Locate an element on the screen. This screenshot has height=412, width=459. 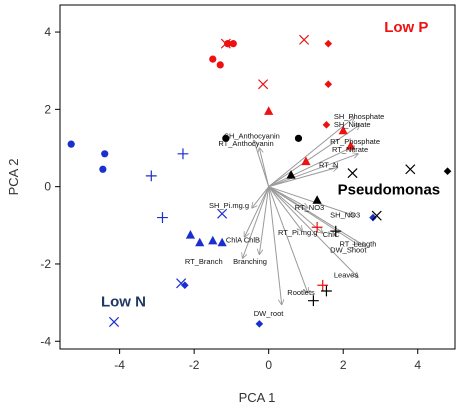
variable-label-16: Branching is located at coordinates (250, 261).